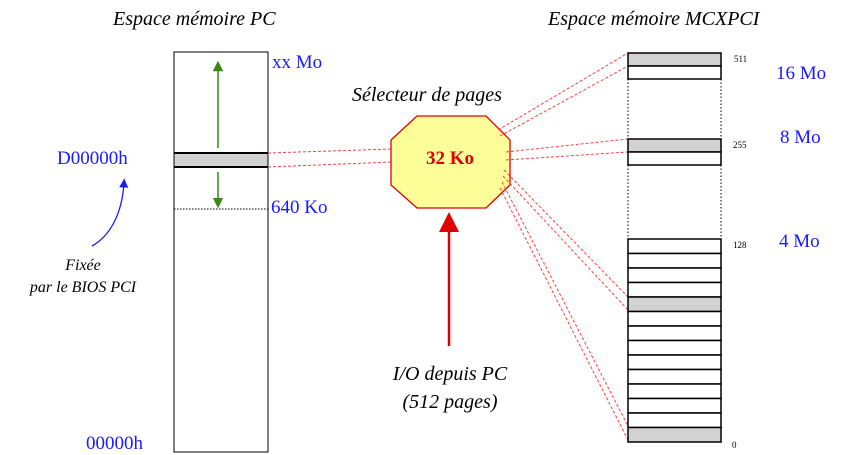 The image size is (841, 455). What do you see at coordinates (799, 241) in the screenshot?
I see `size-4-mo: 4 Mo` at bounding box center [799, 241].